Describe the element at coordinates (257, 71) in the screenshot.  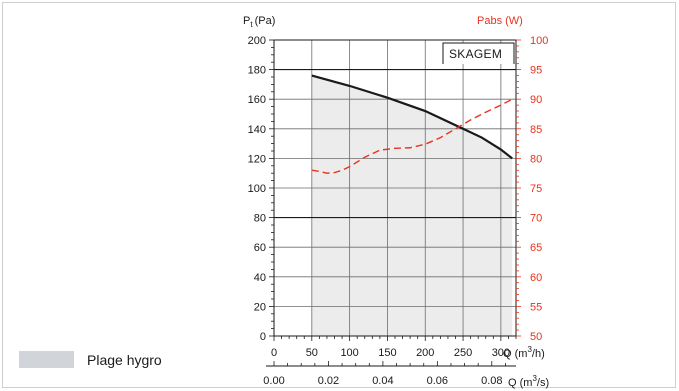
I see `y-left-tick-label: 180` at that location.